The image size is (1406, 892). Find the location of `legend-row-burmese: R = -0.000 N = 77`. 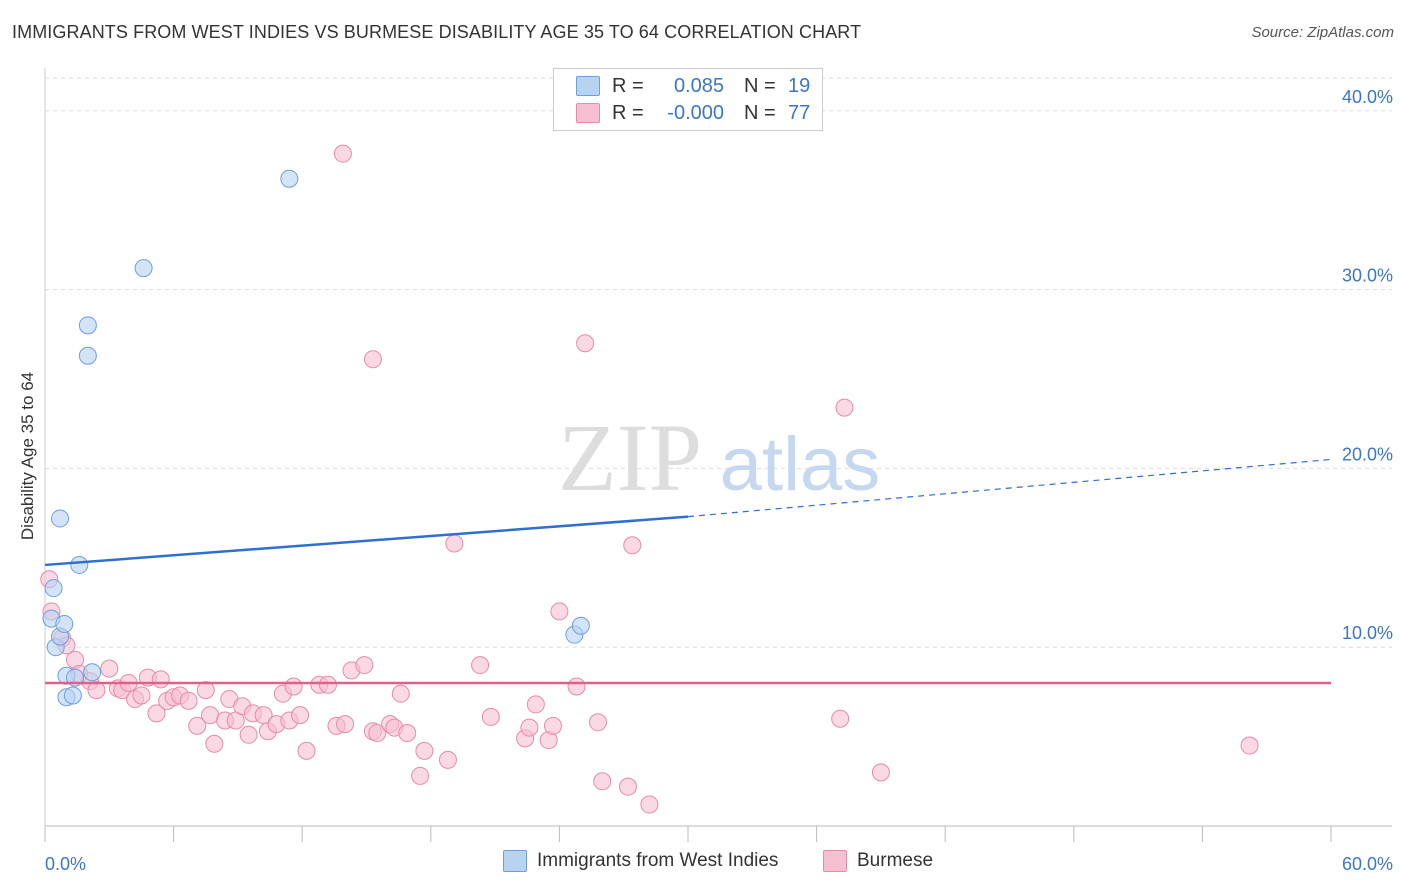

legend-row-burmese: R = -0.000 N = 77 is located at coordinates (693, 113).